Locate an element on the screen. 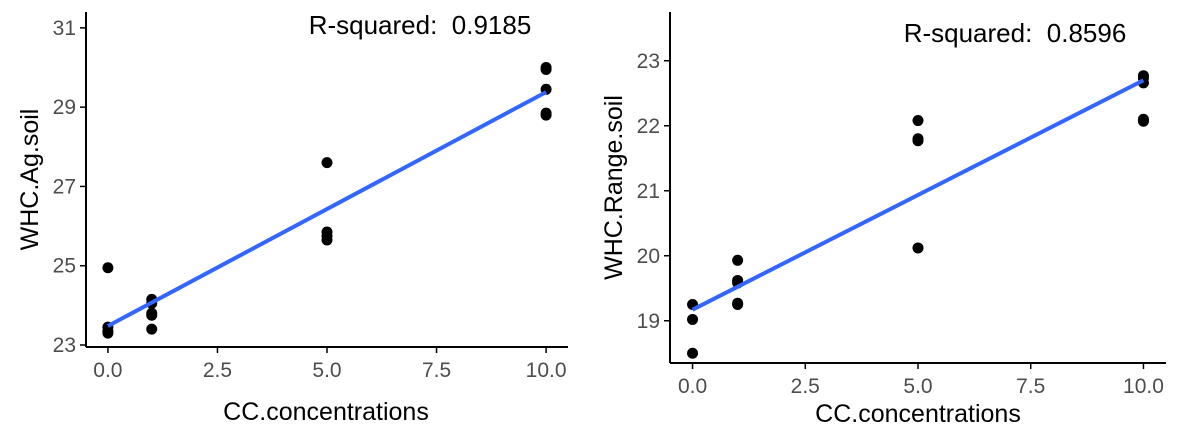 This screenshot has width=1180, height=435. y-tick-label: 27 is located at coordinates (64, 186).